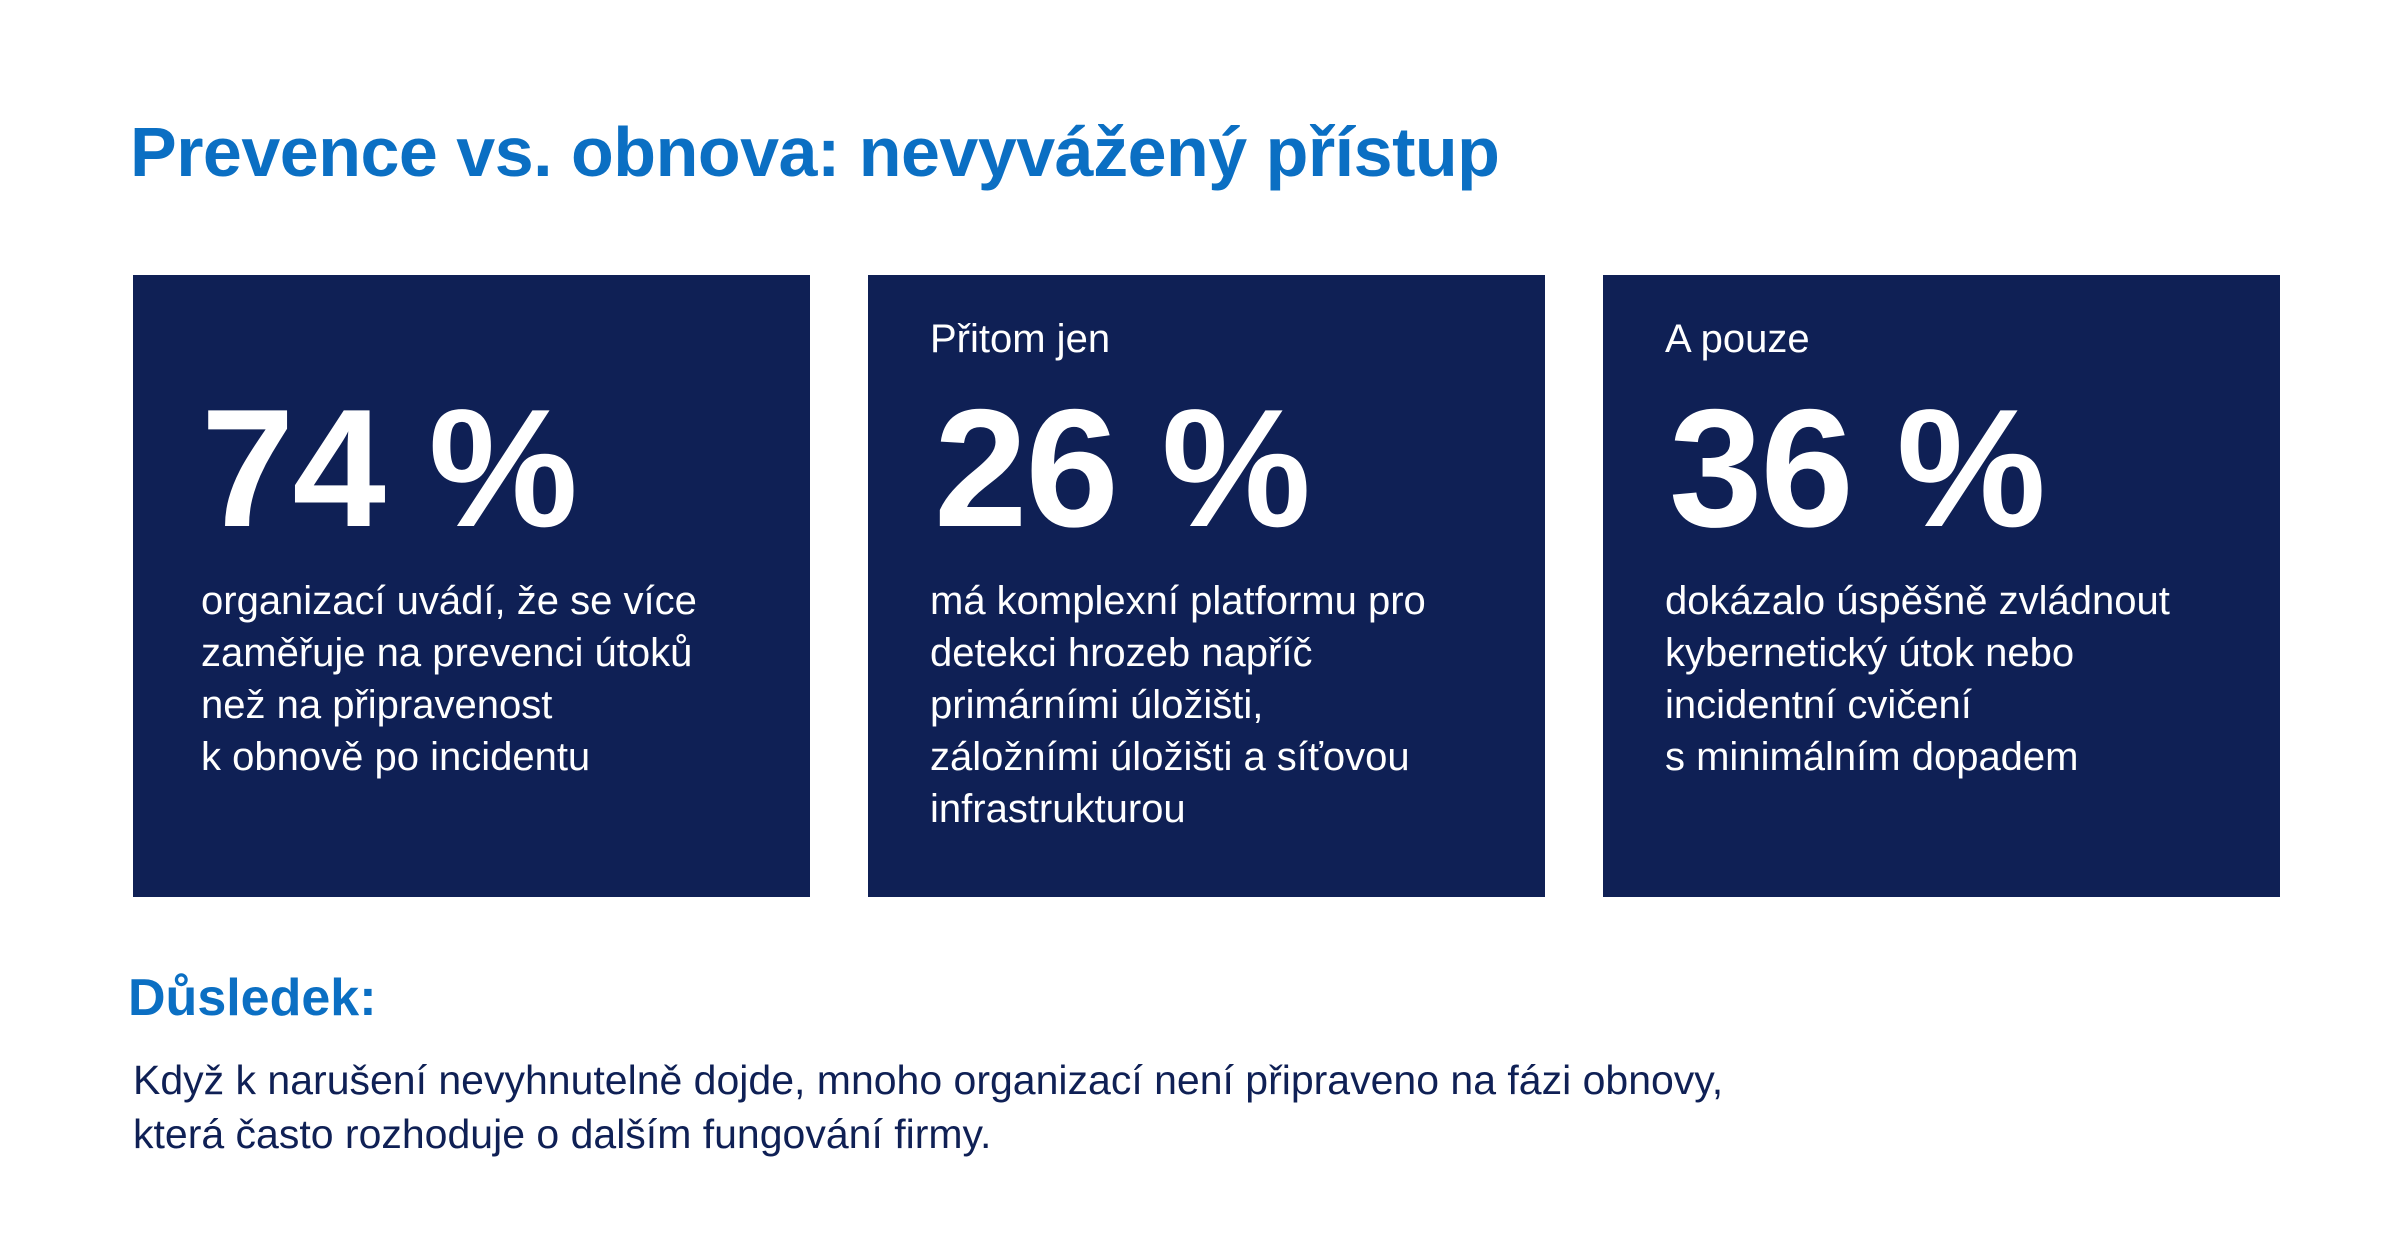  Describe the element at coordinates (1020, 339) in the screenshot. I see `stat-intro: Přitom jen` at that location.